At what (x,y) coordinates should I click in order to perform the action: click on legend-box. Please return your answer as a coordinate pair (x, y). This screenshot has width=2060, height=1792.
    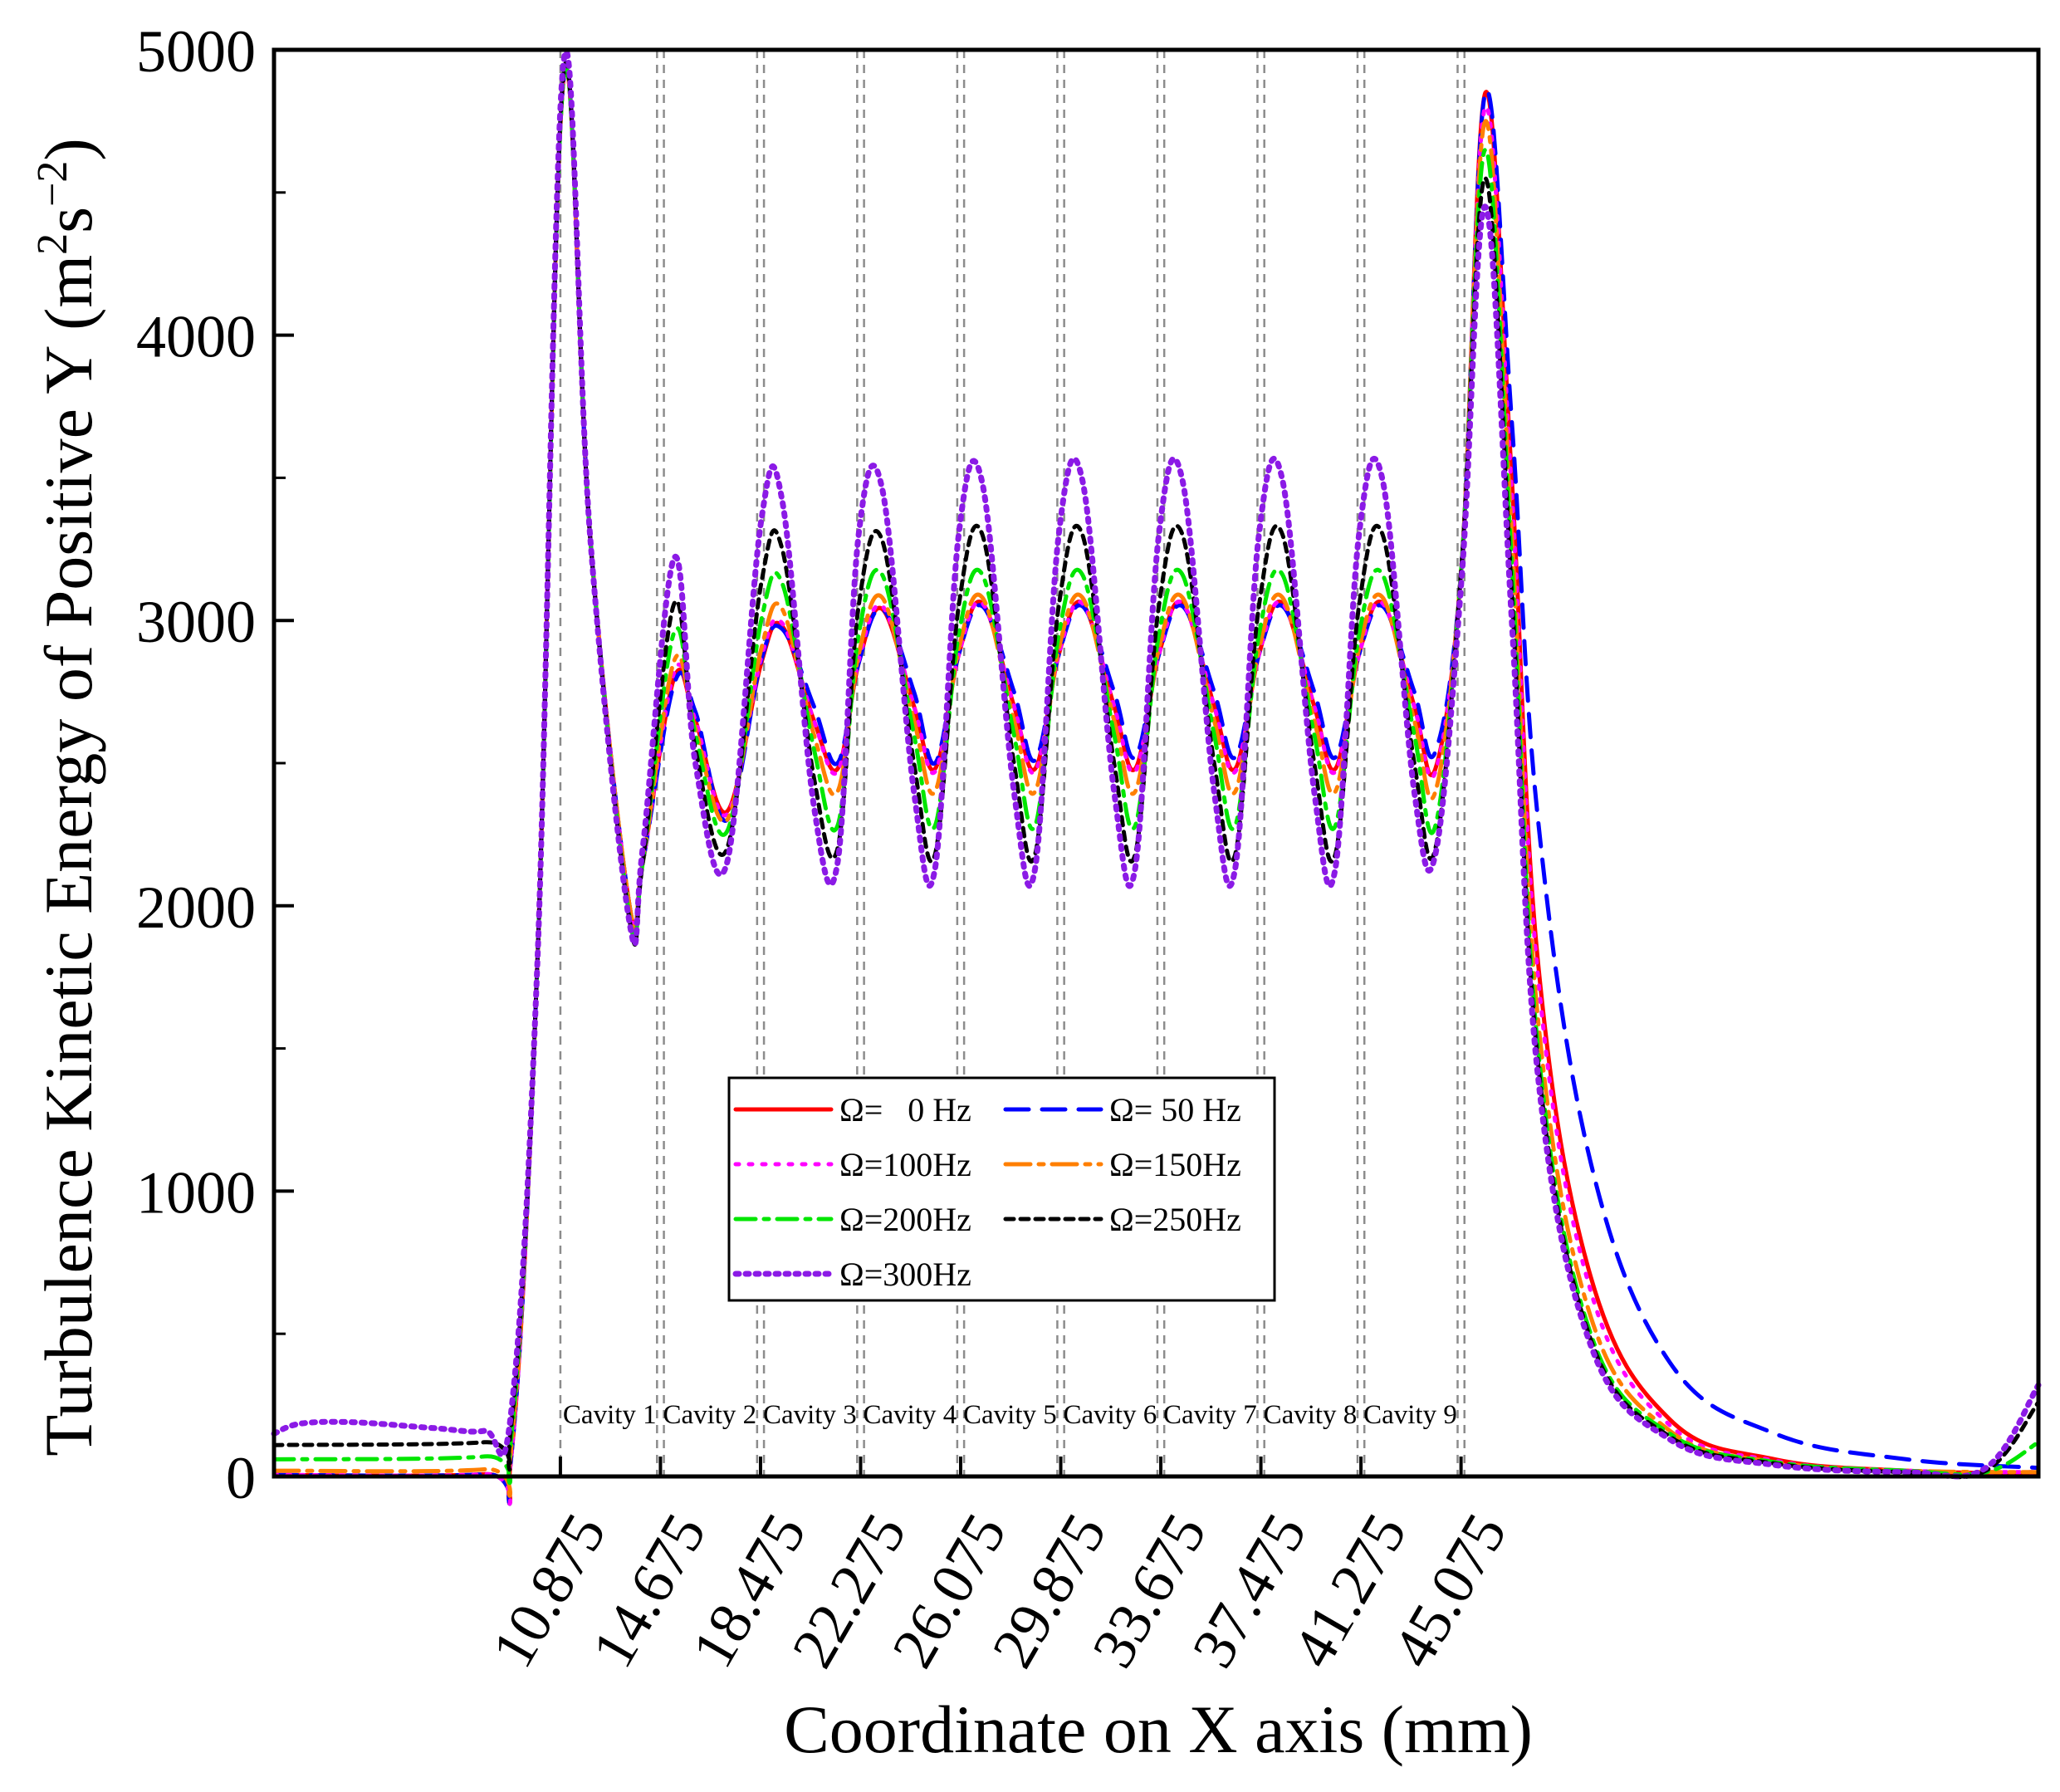
    Looking at the image, I should click on (1001, 1189).